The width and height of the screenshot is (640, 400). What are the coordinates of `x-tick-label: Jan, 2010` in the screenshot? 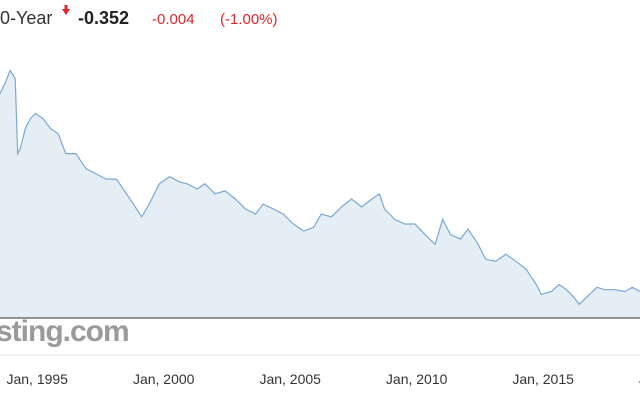 It's located at (417, 379).